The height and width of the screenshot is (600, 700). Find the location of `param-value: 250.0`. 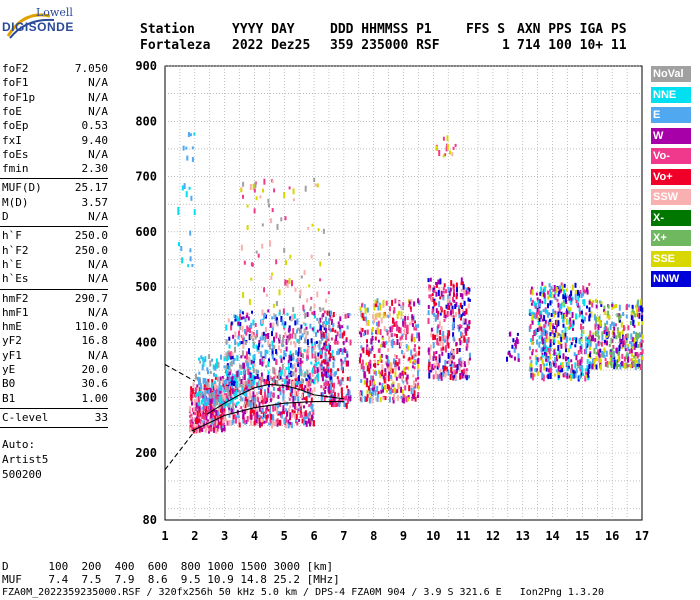

param-value: 250.0 is located at coordinates (91, 250).